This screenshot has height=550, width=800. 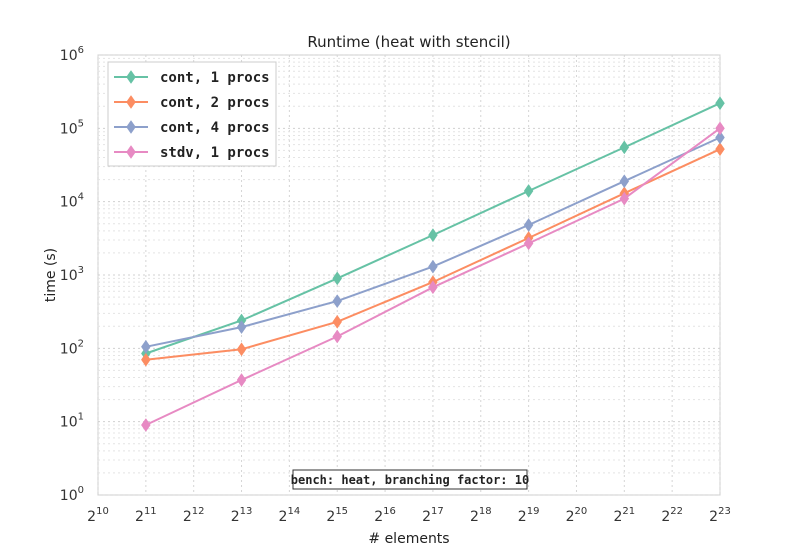 I want to click on x-tick-label: 223, so click(x=720, y=515).